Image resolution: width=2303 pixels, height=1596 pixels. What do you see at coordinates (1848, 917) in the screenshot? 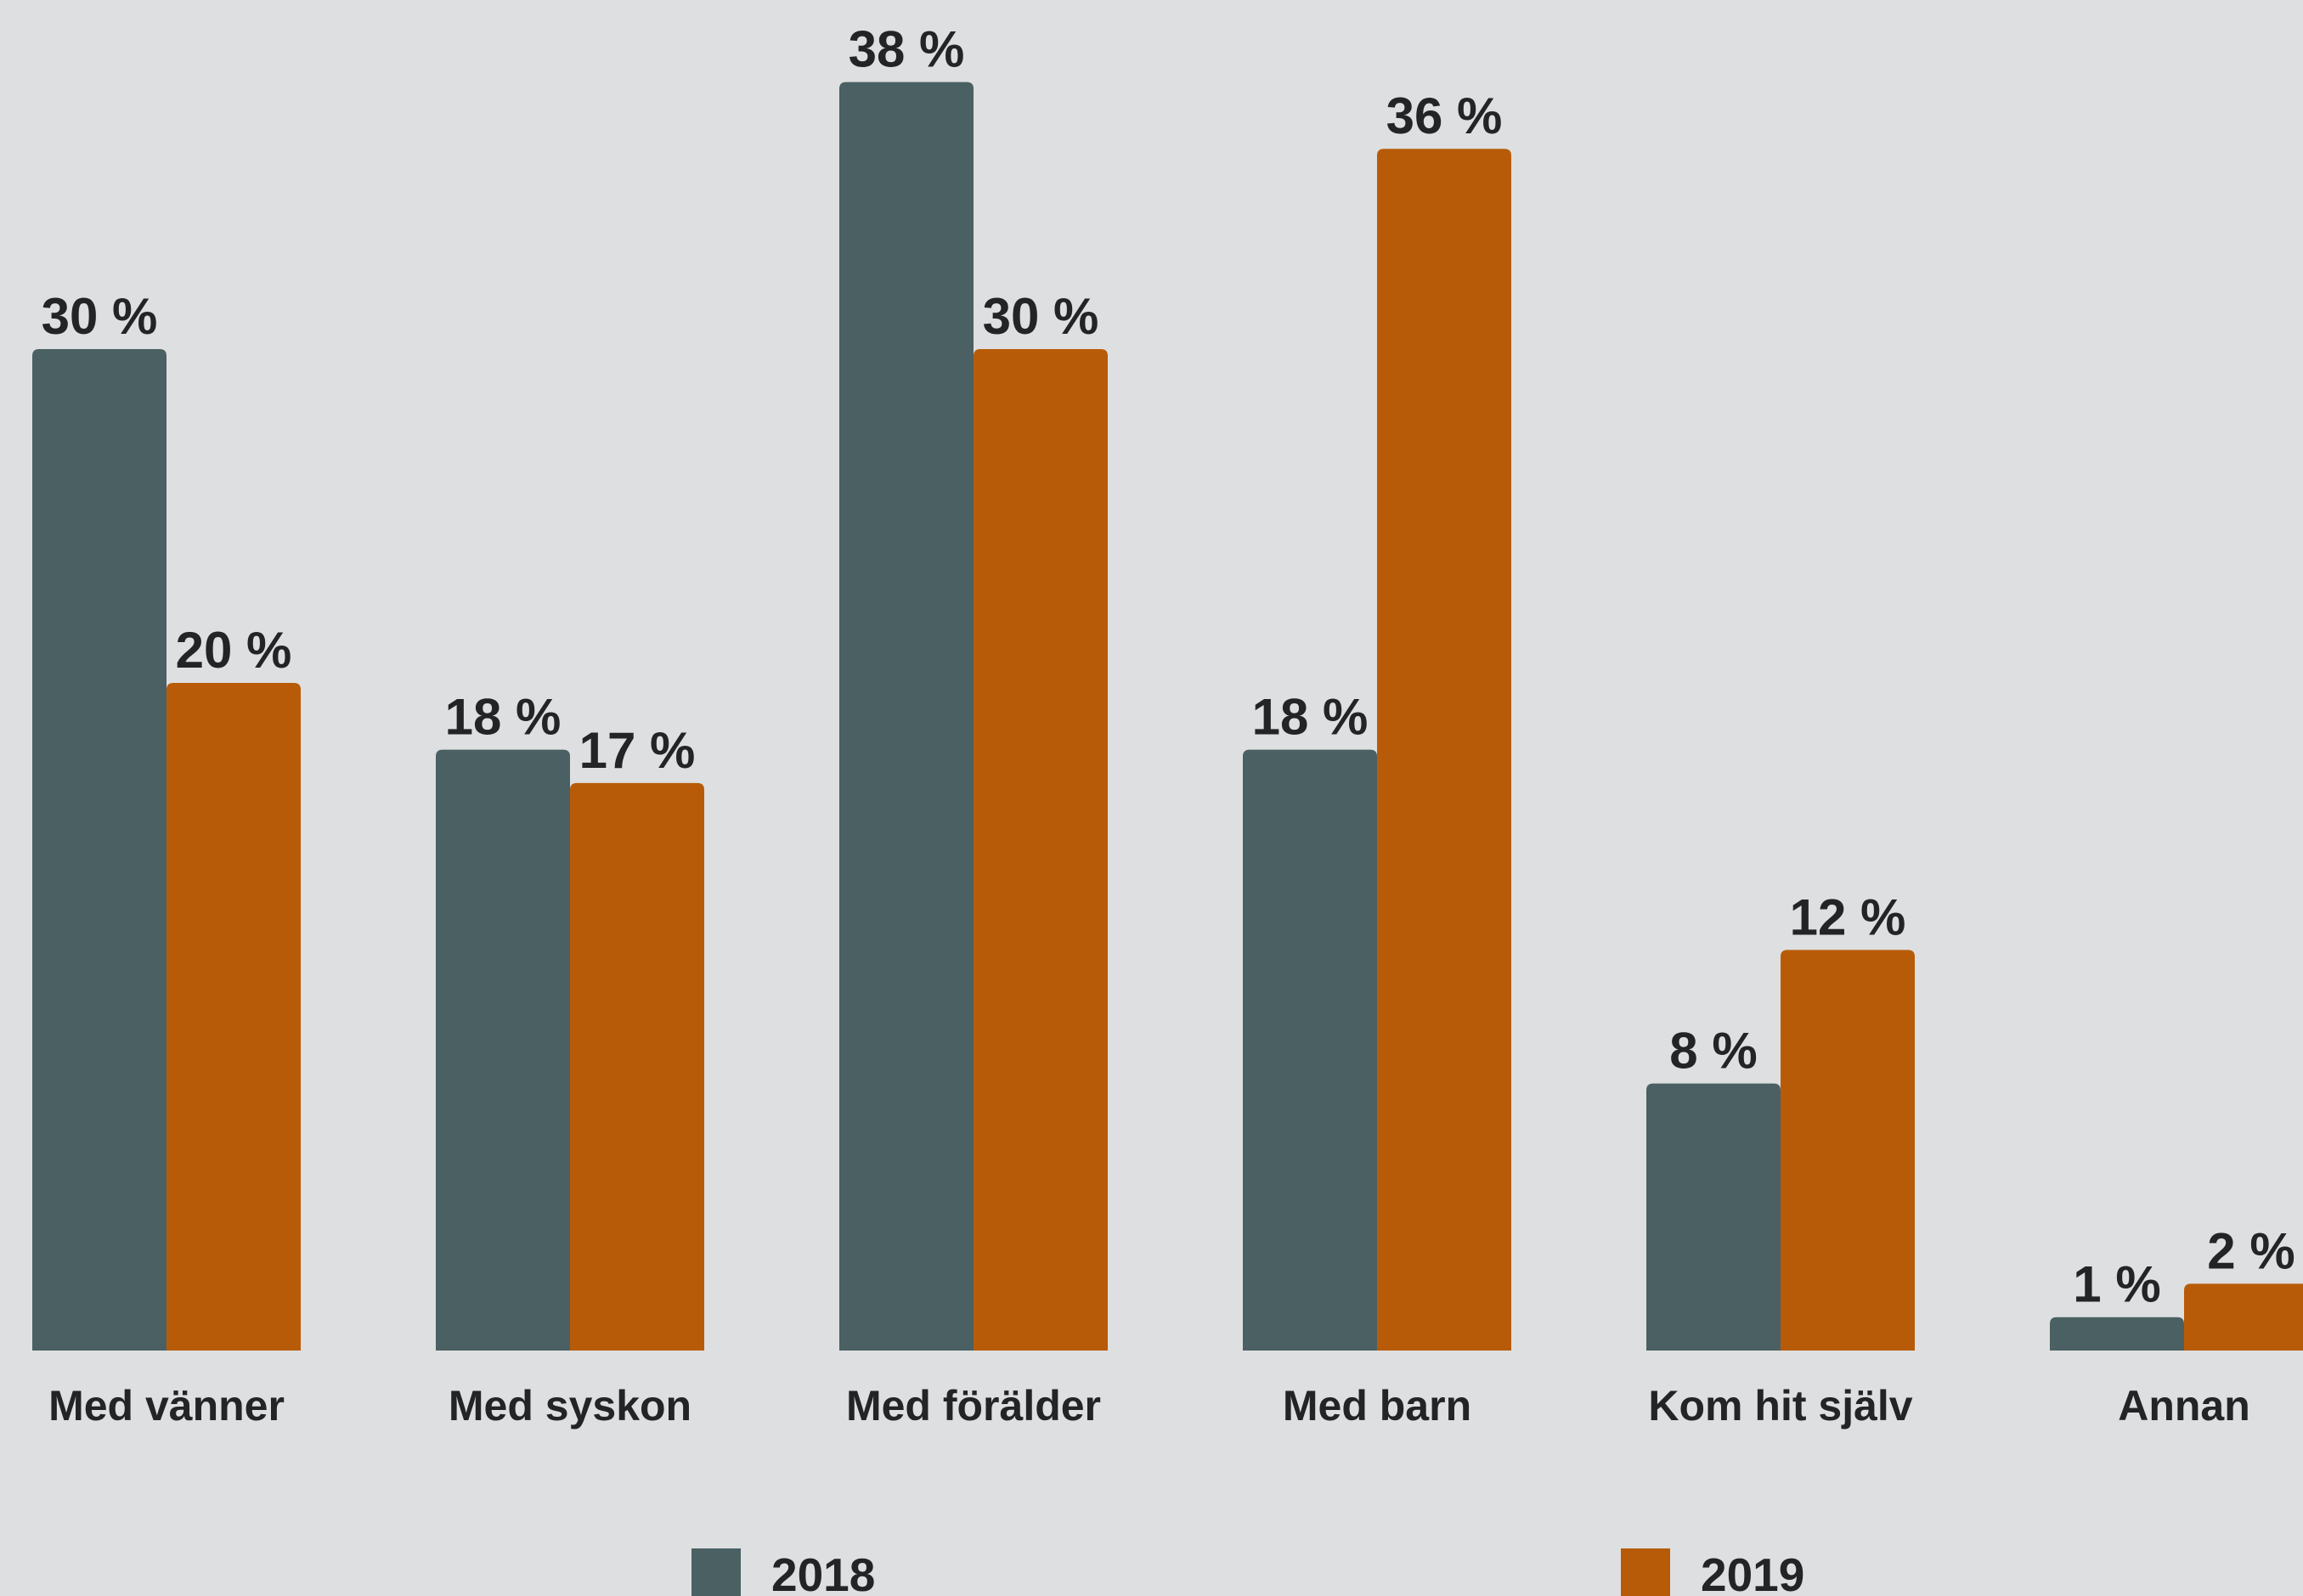
I see `value-label-2019-4: 12 %` at bounding box center [1848, 917].